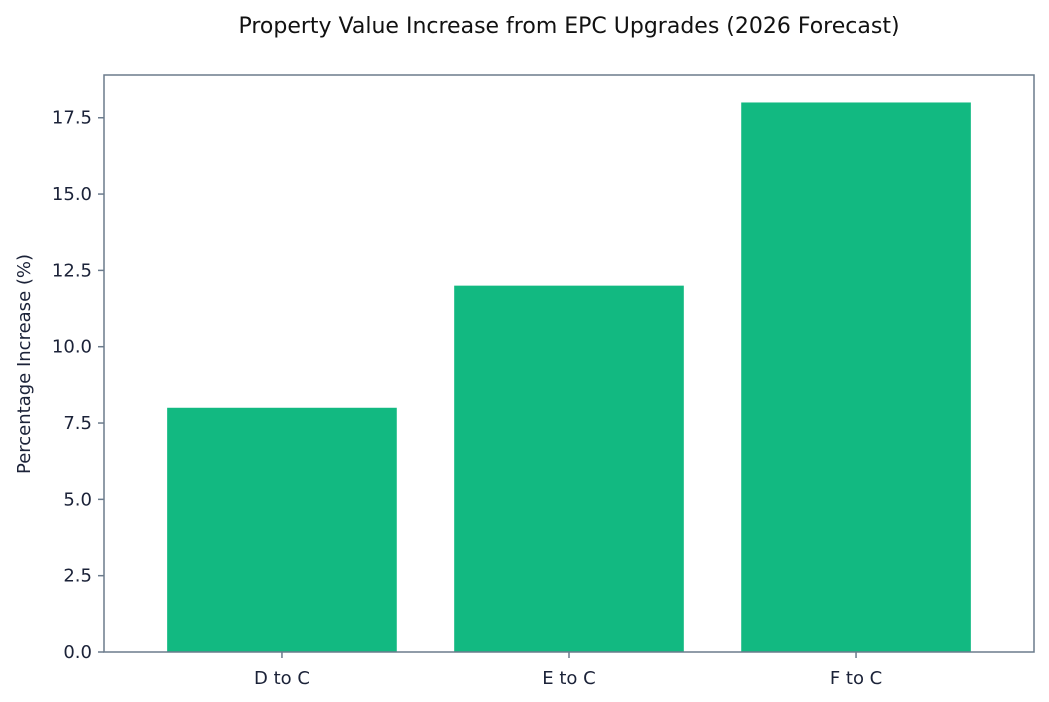  I want to click on y-tick-label: 5.0, so click(77, 499).